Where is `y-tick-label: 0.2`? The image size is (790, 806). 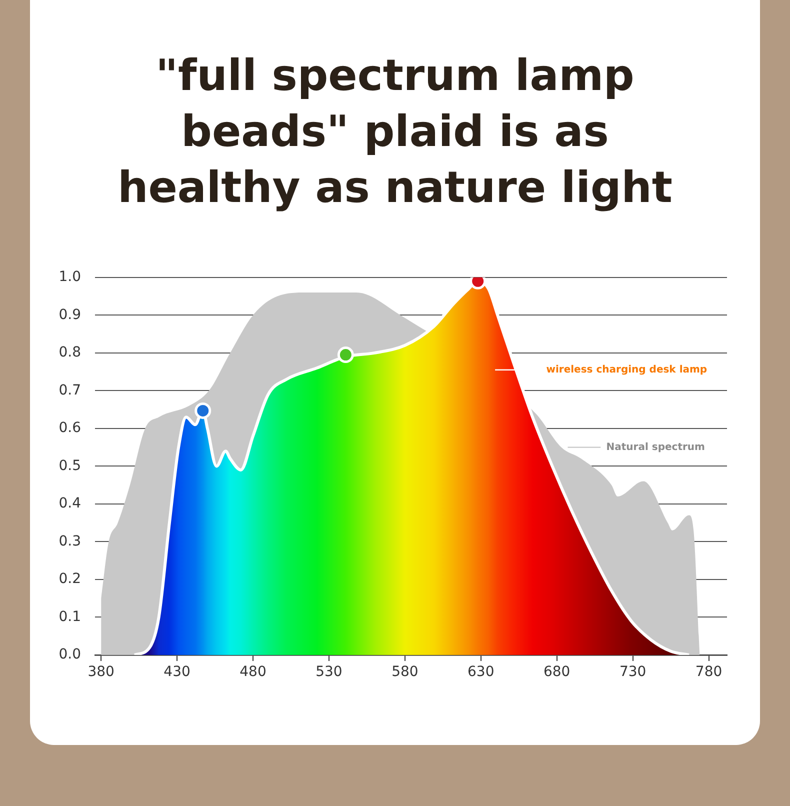
y-tick-label: 0.2 is located at coordinates (69, 579).